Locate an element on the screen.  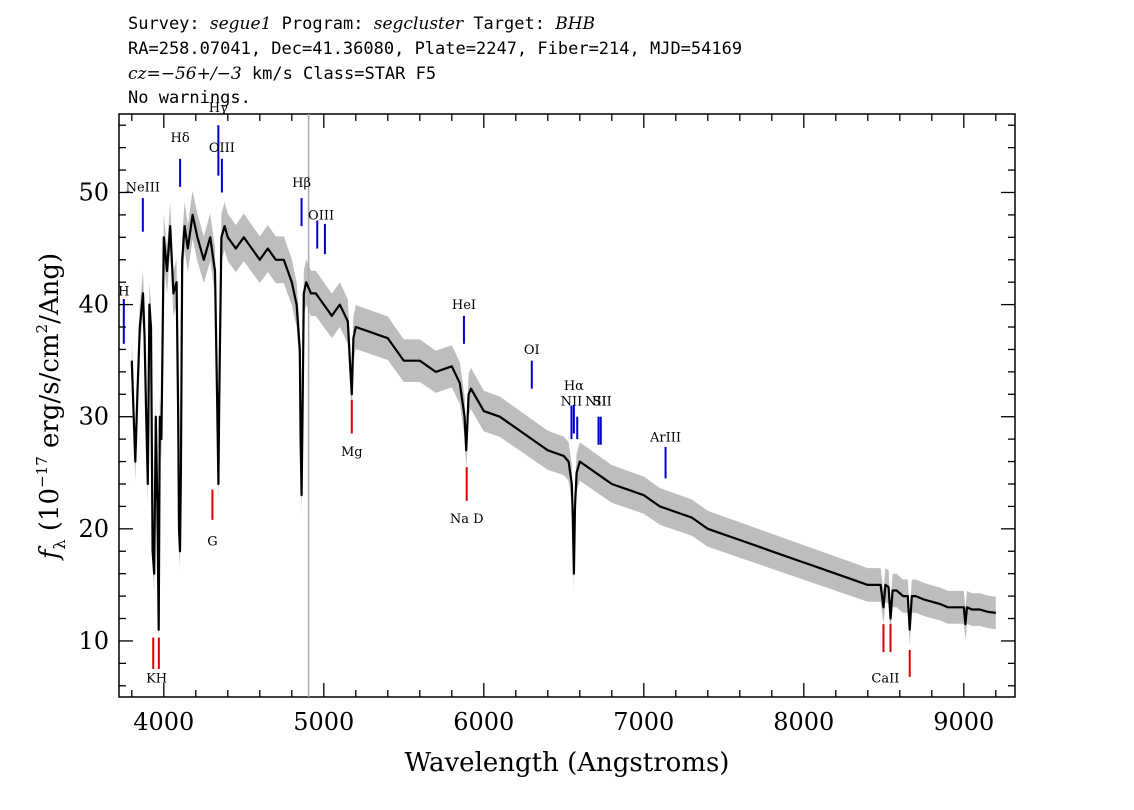
y-axis-title: fλ (10−17 erg/s/cm2/Ang) is located at coordinates (51, 407).